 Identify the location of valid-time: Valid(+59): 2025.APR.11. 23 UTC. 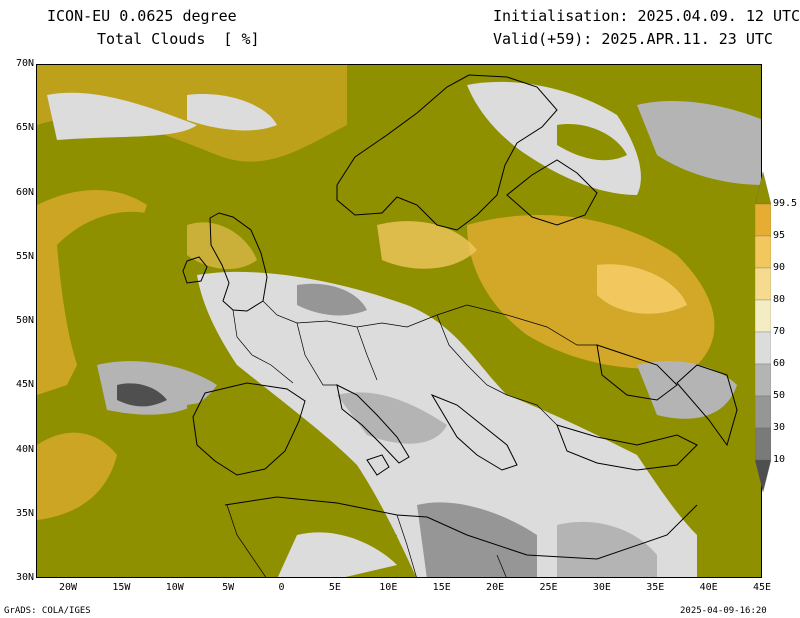
(633, 39).